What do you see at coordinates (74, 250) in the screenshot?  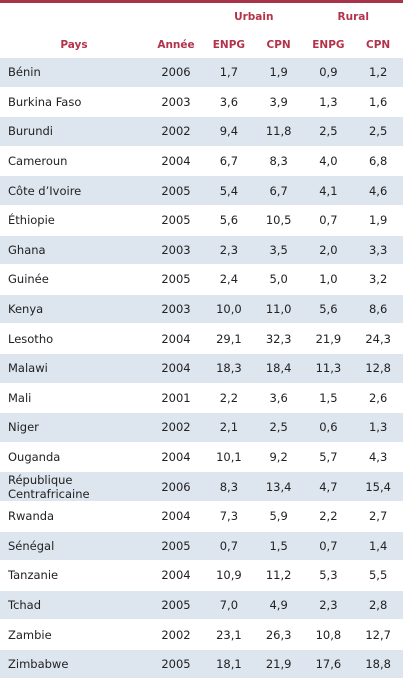 I see `cell-pays: Ghana` at bounding box center [74, 250].